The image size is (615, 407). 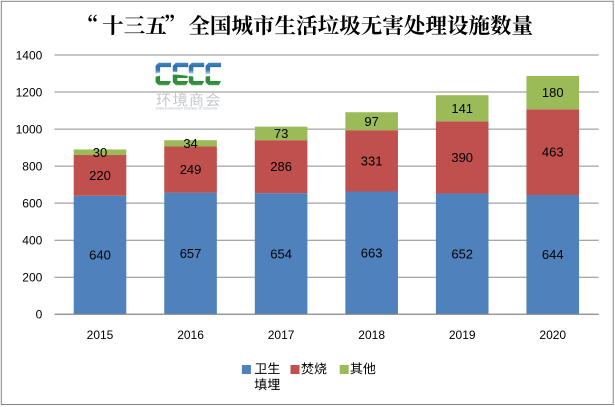 What do you see at coordinates (29, 92) in the screenshot?
I see `svg-text: 1200` at bounding box center [29, 92].